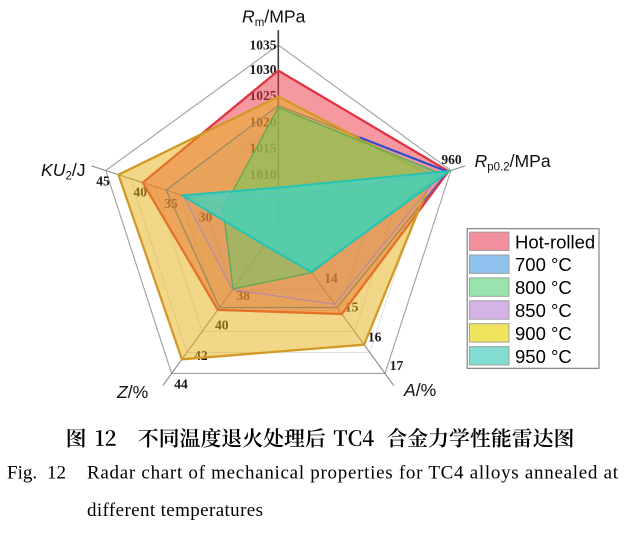  Describe the element at coordinates (56, 473) in the screenshot. I see `svg-text: 12` at that location.